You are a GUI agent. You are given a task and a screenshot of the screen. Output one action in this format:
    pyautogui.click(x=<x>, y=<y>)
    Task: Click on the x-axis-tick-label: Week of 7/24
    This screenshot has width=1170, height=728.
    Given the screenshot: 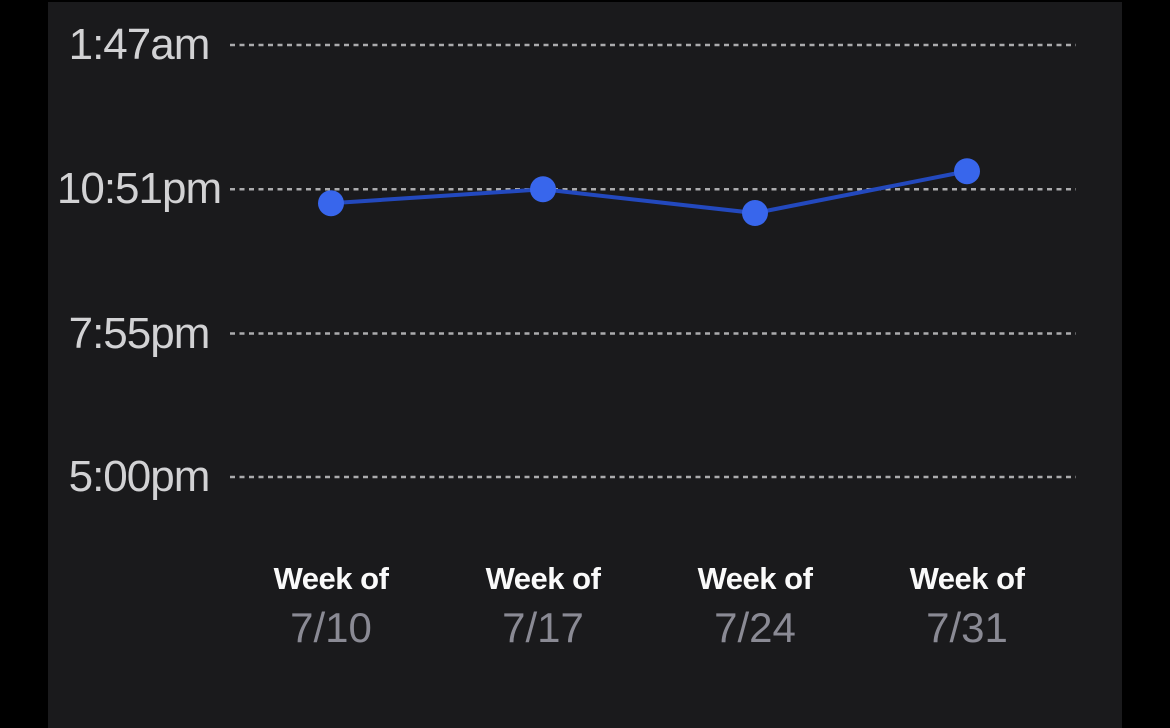 What is the action you would take?
    pyautogui.click(x=755, y=607)
    